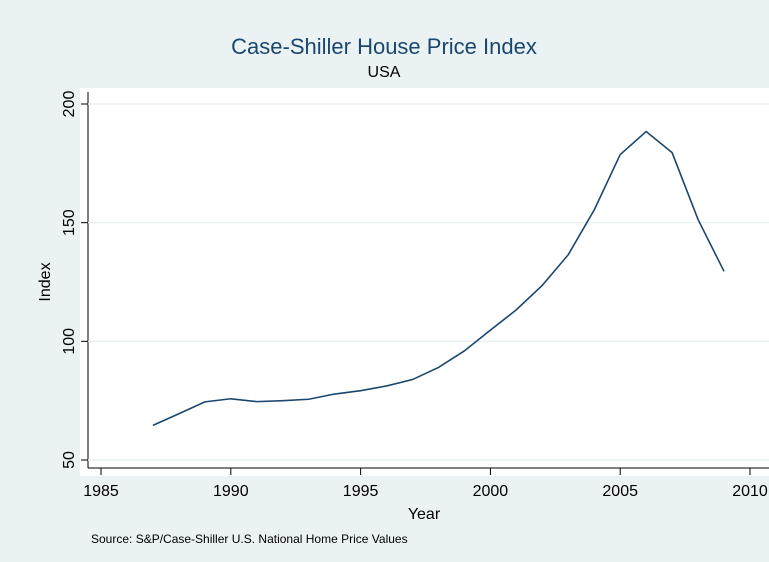 The image size is (769, 562). What do you see at coordinates (620, 491) in the screenshot?
I see `x-tick-label: 2005` at bounding box center [620, 491].